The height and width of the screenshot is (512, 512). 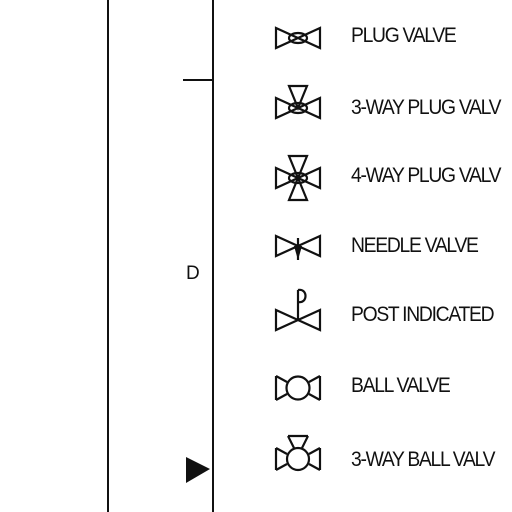 I want to click on zone-tick-mark, so click(x=198, y=80).